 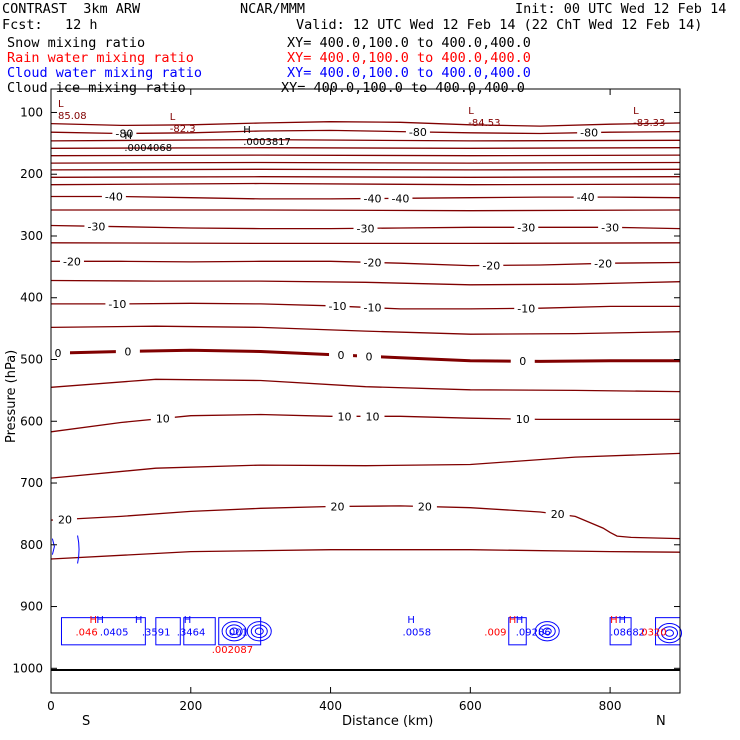 I want to click on x-axis-label: Distance (km), so click(x=387, y=721).